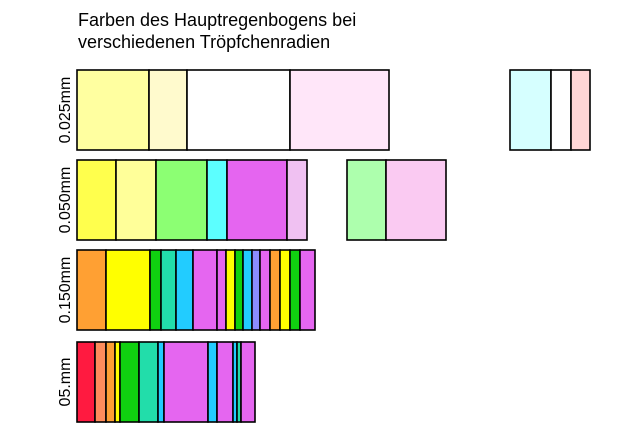 The width and height of the screenshot is (624, 438). Describe the element at coordinates (65, 382) in the screenshot. I see `row-label: 05.mm` at that location.